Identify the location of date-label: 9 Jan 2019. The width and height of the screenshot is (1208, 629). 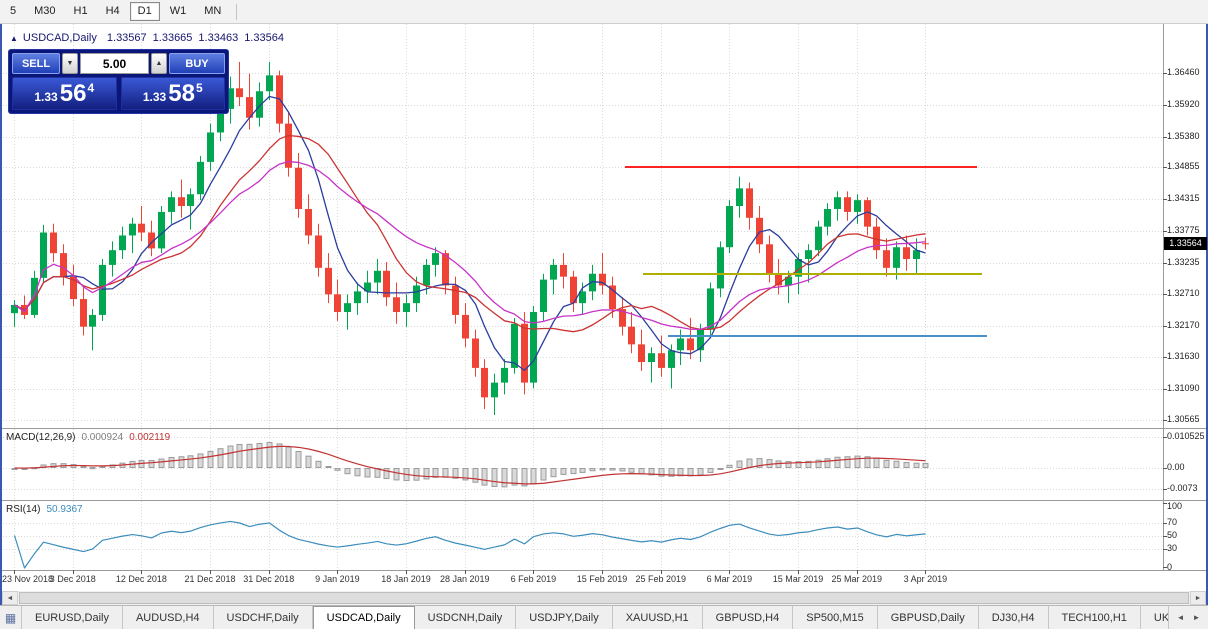
(337, 579).